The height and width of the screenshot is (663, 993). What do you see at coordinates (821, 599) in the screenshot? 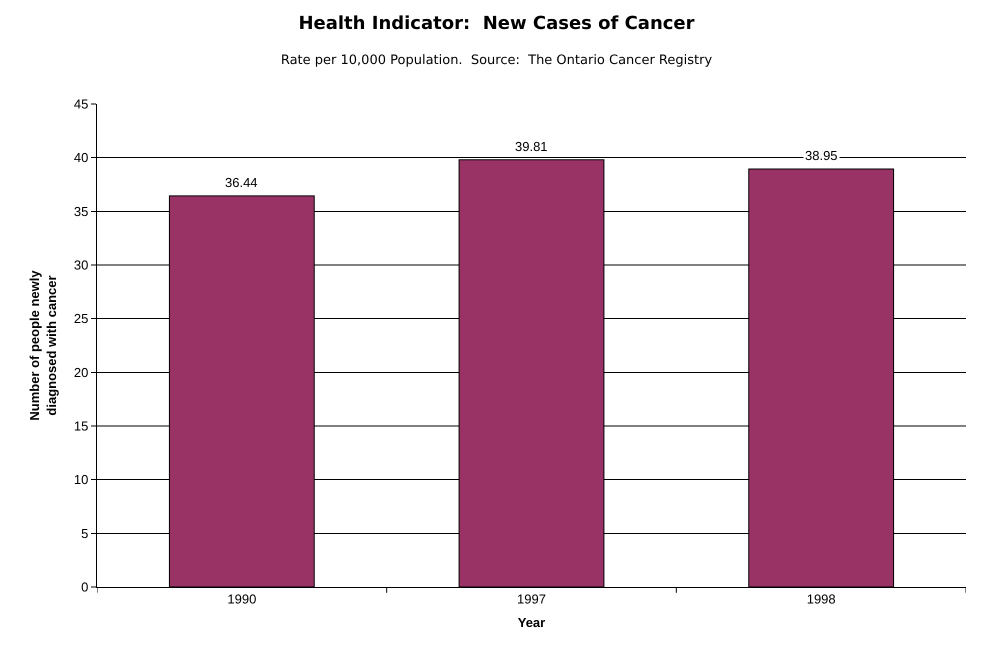
I see `x-tick-label: 1998` at bounding box center [821, 599].